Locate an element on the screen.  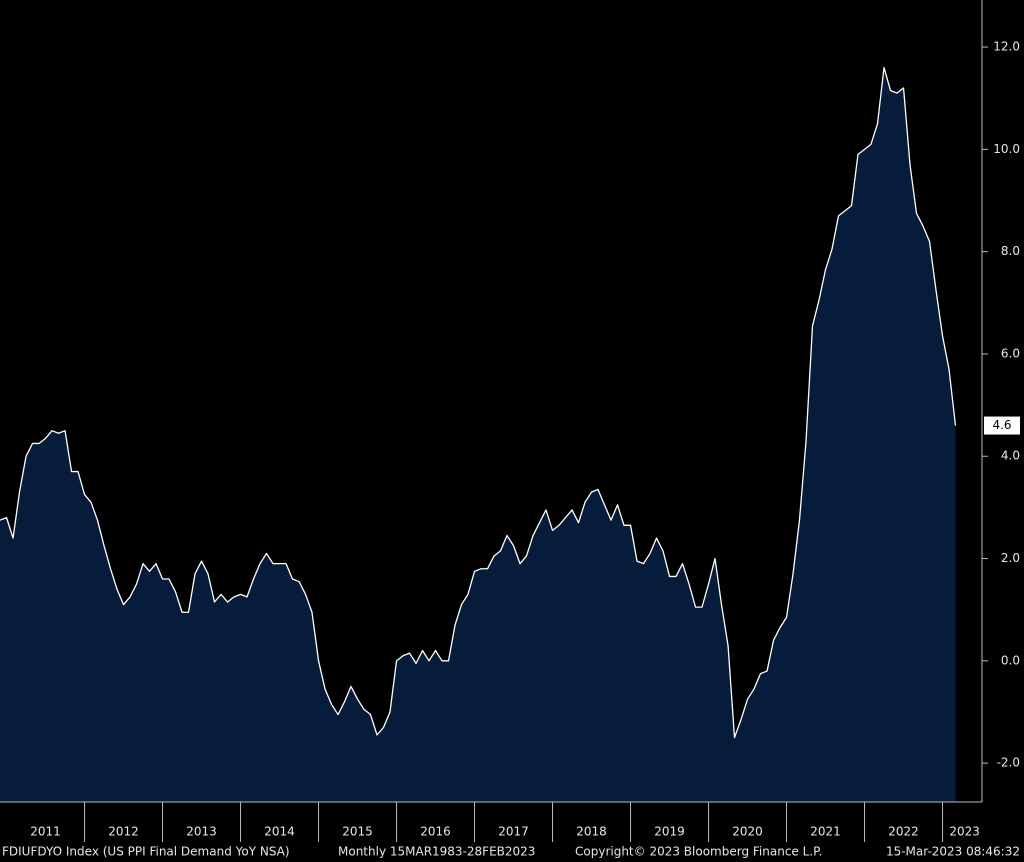
last-value-box is located at coordinates (1002, 425).